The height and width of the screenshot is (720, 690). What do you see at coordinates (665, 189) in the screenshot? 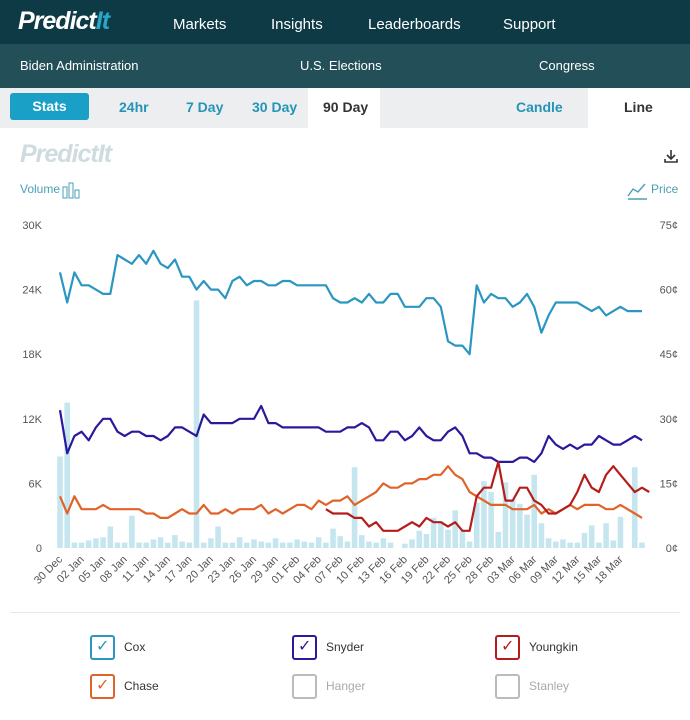
I see `price-label: Price` at bounding box center [665, 189].